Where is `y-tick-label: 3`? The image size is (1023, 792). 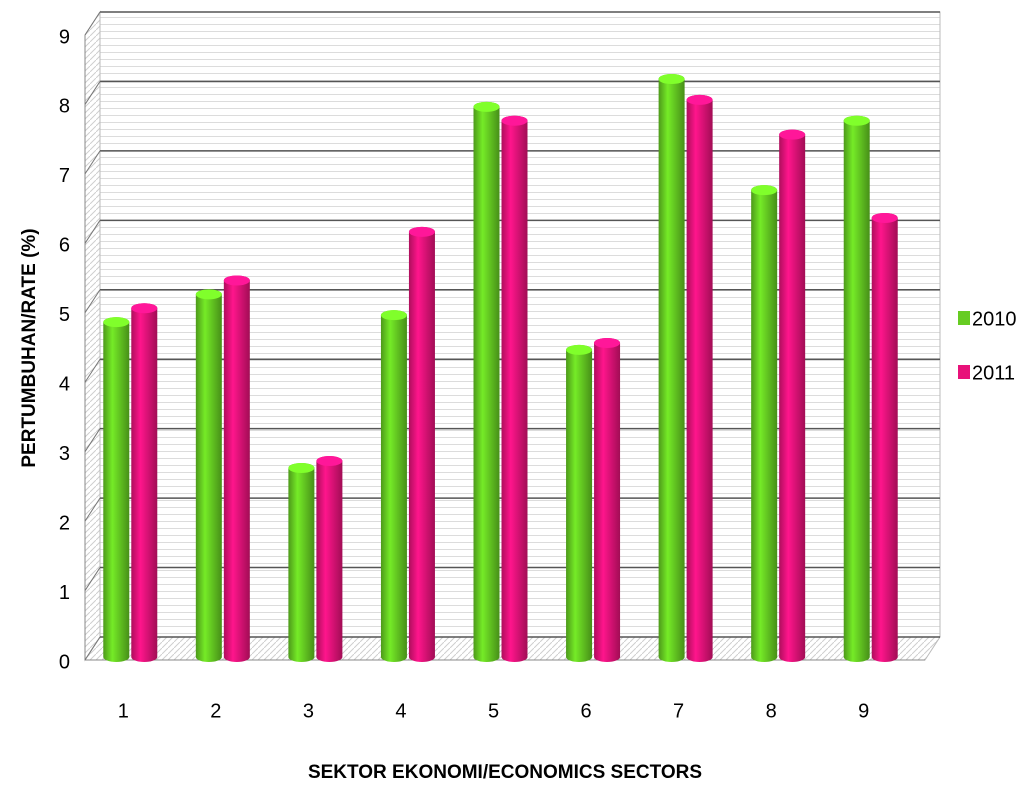
y-tick-label: 3 is located at coordinates (64, 454).